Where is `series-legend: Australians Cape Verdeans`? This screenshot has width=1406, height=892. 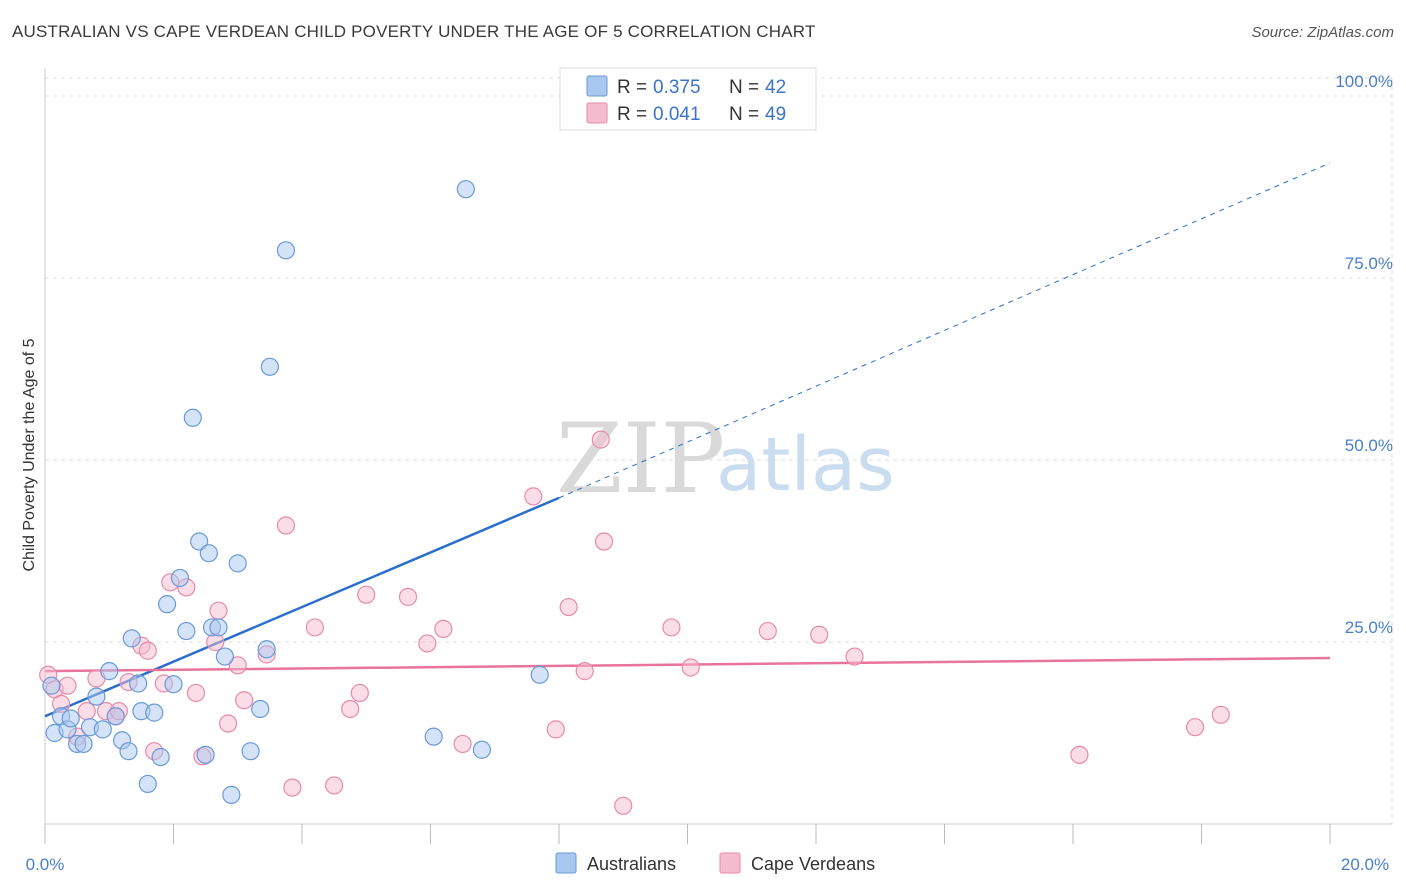
series-legend: Australians Cape Verdeans is located at coordinates (715, 863).